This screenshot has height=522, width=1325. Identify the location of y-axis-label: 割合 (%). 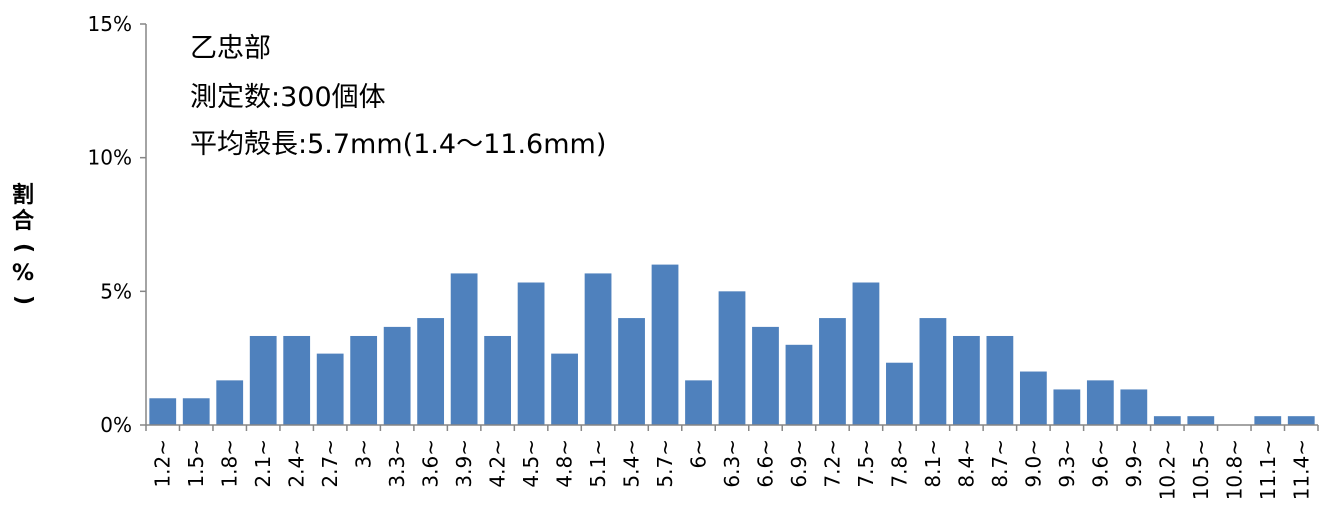
(23, 248).